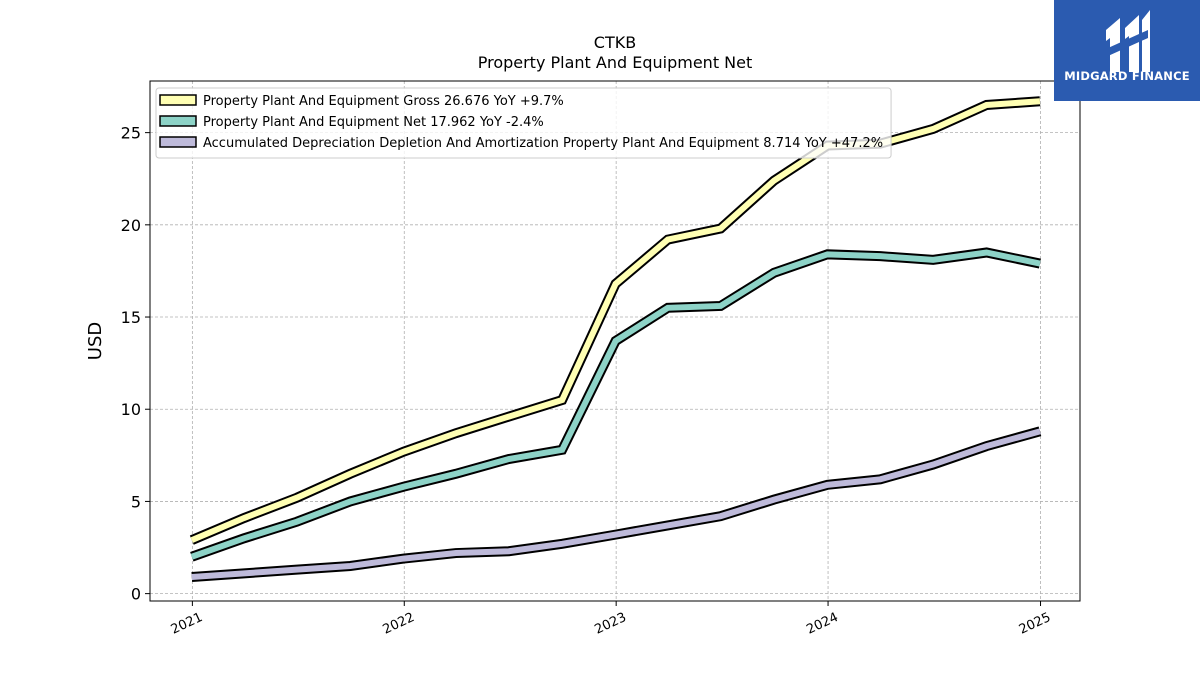  Describe the element at coordinates (1035, 624) in the screenshot. I see `x-tick-label: 2025` at that location.